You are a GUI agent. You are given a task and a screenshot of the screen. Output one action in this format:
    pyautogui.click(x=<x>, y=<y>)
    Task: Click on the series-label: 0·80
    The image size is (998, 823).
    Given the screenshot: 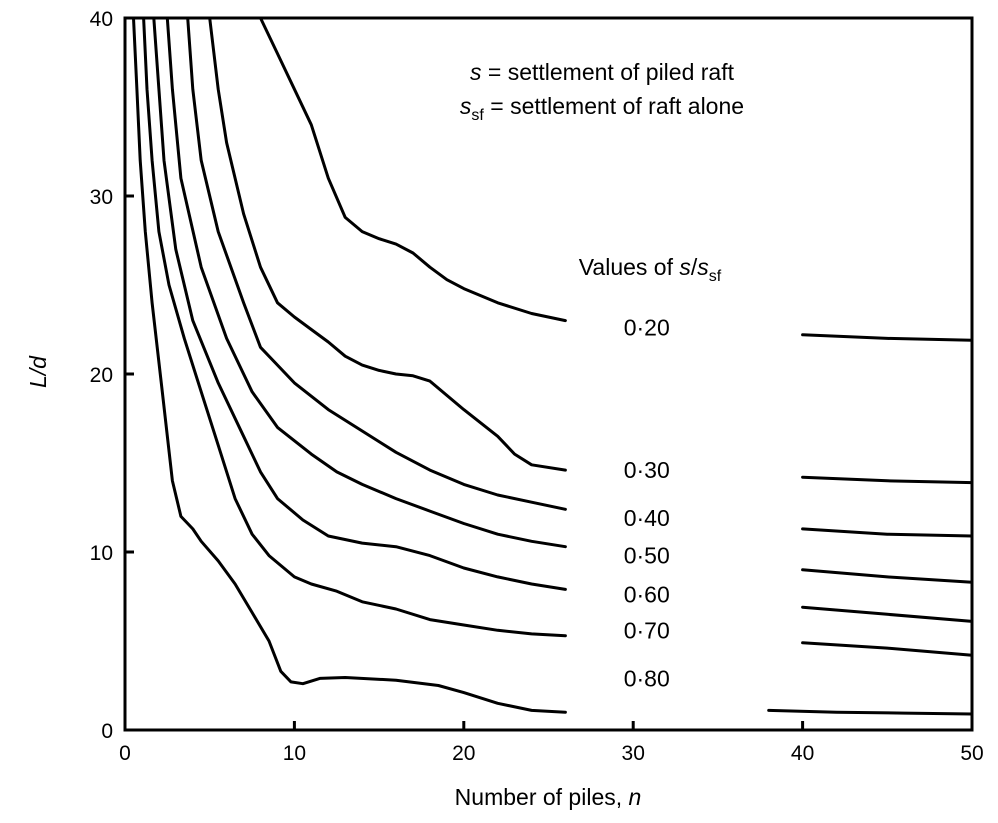 What is the action you would take?
    pyautogui.click(x=647, y=678)
    